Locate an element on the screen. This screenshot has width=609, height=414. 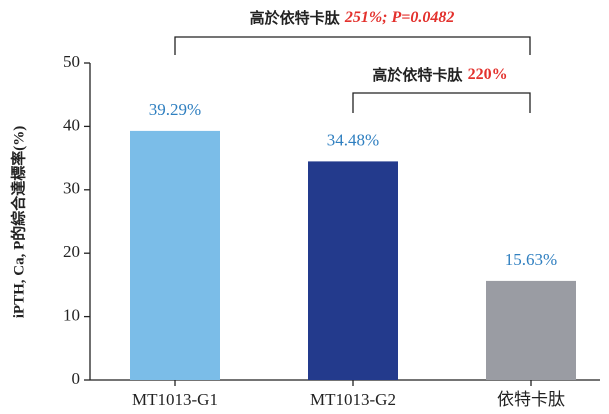
value-label: 39.29% is located at coordinates (175, 109).